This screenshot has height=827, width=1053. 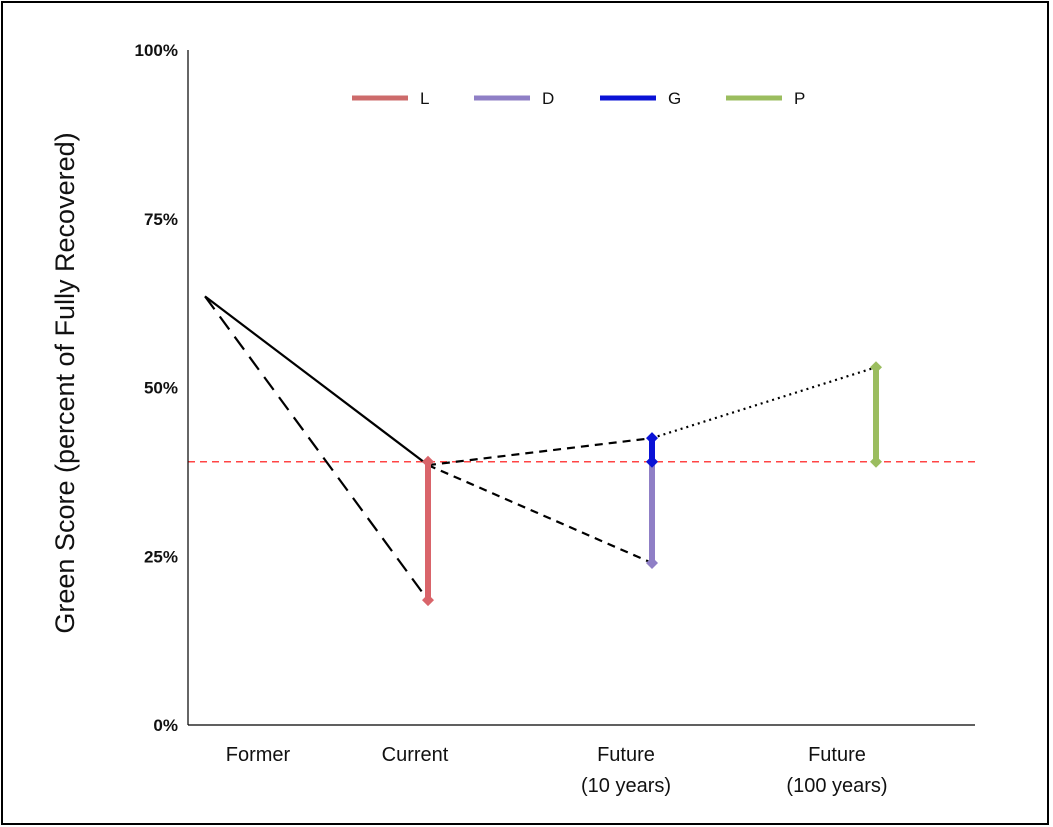 I want to click on bar-D-end-marker, so click(x=652, y=563).